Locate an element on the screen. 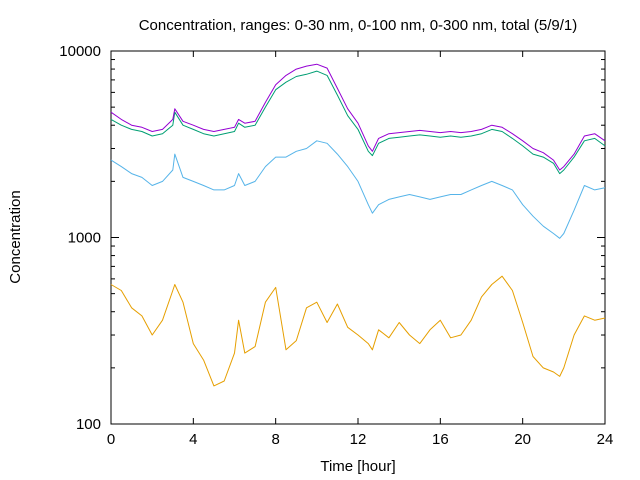 The height and width of the screenshot is (480, 640). x-tick-label: 4 is located at coordinates (193, 439).